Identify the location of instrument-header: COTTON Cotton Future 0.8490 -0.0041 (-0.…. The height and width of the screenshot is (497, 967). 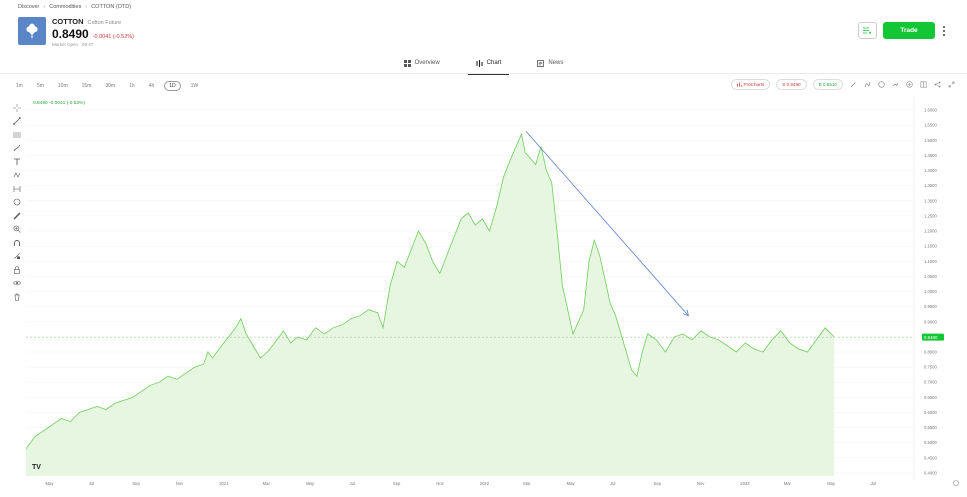
(76, 32).